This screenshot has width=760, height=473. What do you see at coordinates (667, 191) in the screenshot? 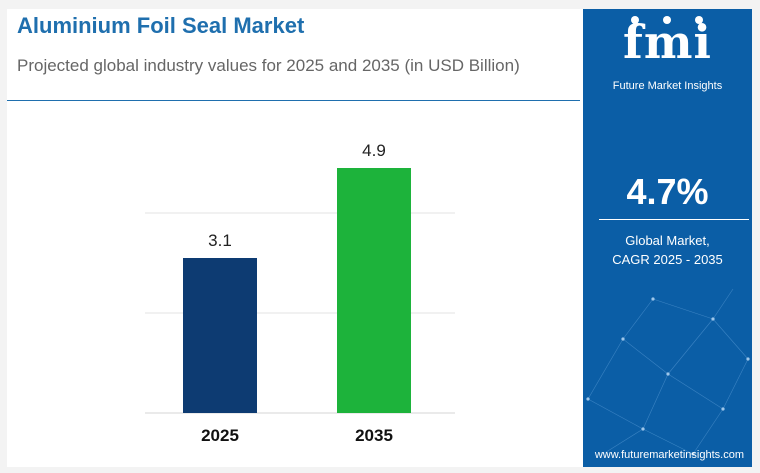
I see `cagr-value: 4.7%` at bounding box center [667, 191].